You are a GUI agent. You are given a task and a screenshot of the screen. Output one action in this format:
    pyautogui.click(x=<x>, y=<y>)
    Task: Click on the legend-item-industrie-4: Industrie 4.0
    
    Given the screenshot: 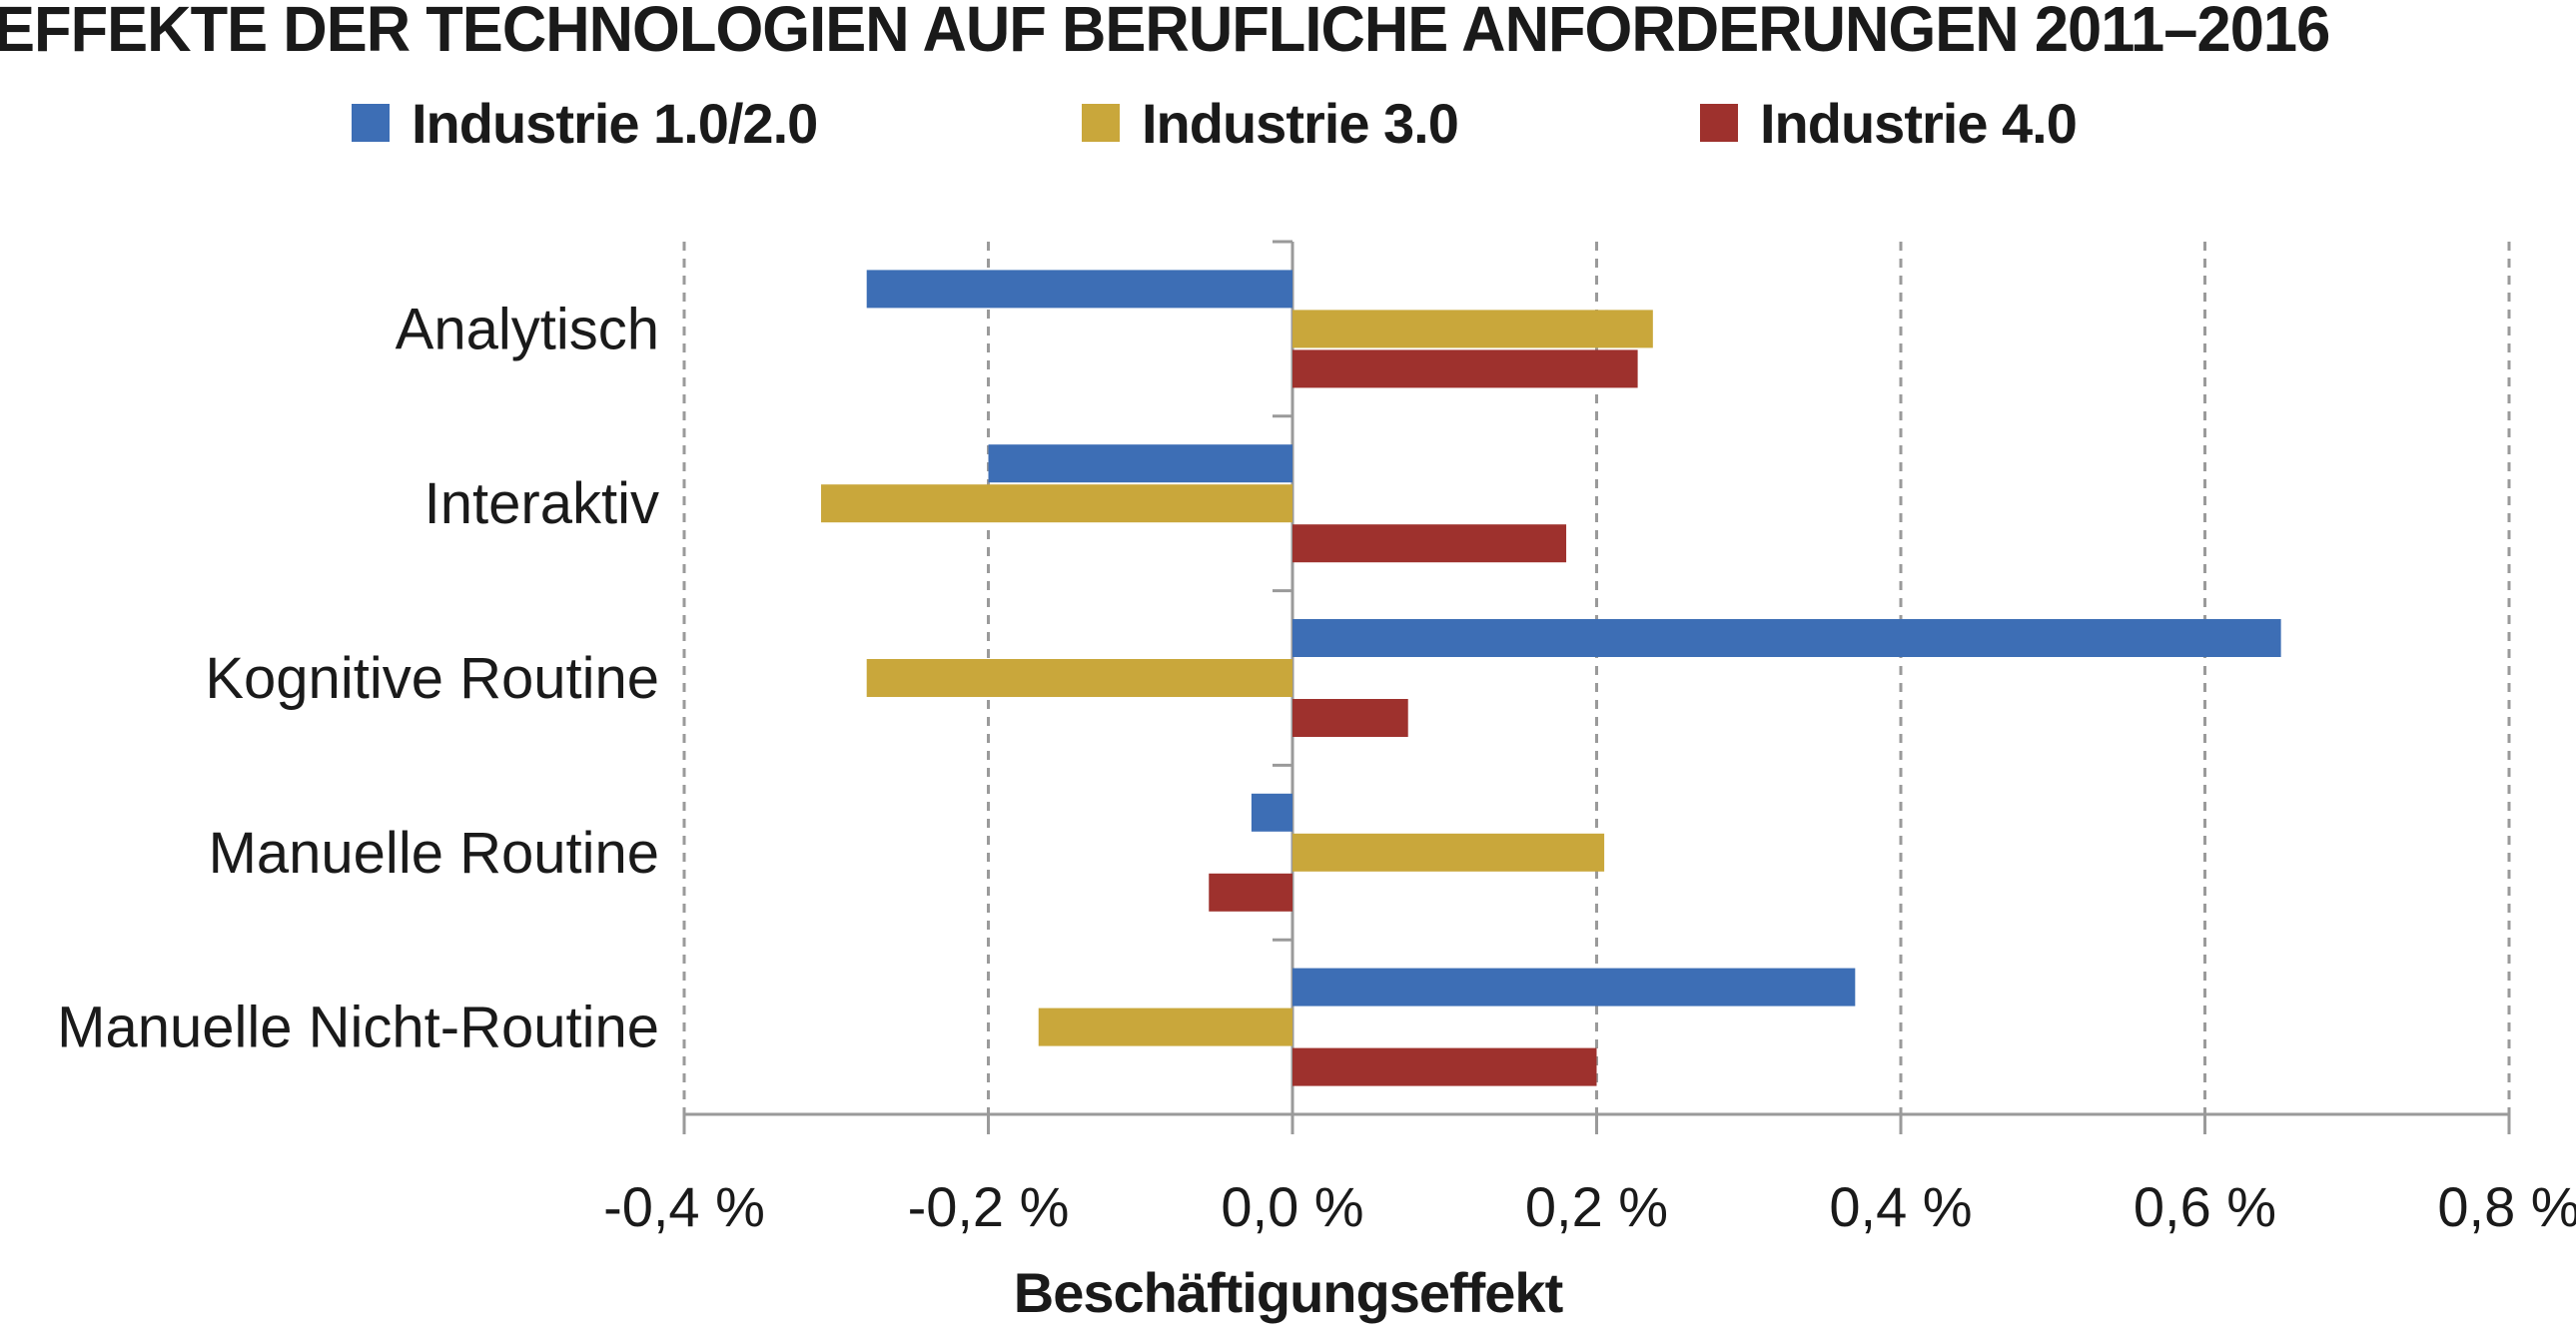 What is the action you would take?
    pyautogui.click(x=1889, y=123)
    